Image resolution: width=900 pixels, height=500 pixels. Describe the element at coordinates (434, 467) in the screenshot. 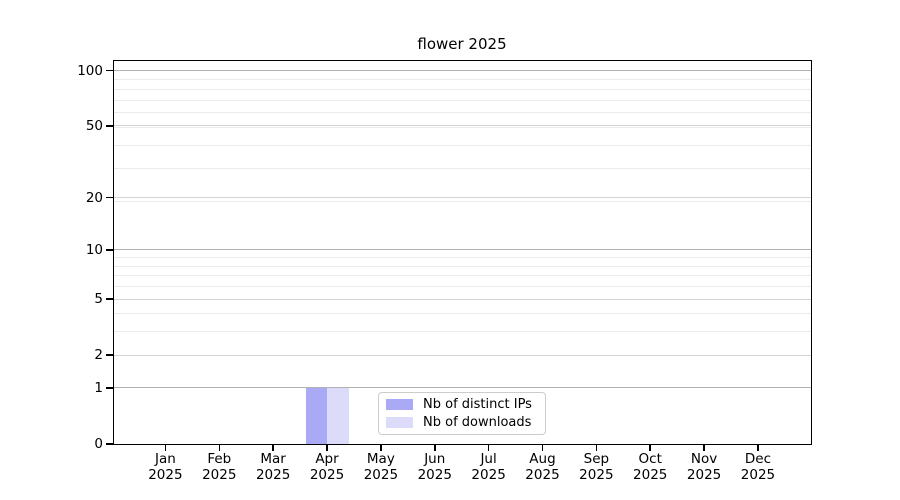

I see `x-axis-tick-label: Jun 2025` at that location.